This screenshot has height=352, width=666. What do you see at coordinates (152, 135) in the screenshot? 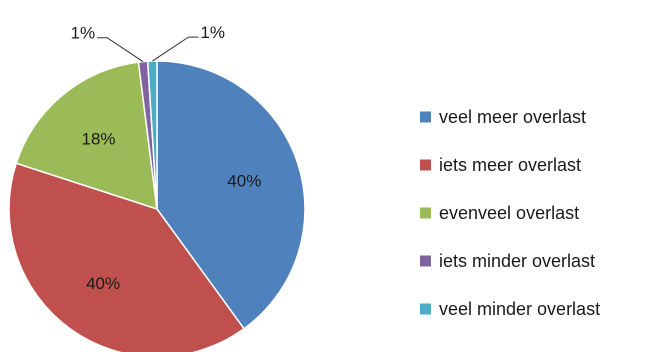
I see `pie-slice-veel-minder-overlast` at bounding box center [152, 135].